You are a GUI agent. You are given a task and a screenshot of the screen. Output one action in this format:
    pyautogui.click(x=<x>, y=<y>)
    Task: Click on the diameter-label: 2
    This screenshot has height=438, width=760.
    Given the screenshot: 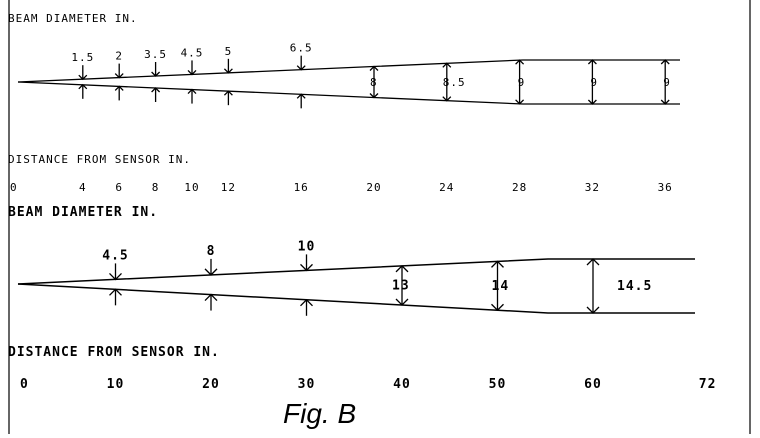 What is the action you would take?
    pyautogui.click(x=119, y=56)
    